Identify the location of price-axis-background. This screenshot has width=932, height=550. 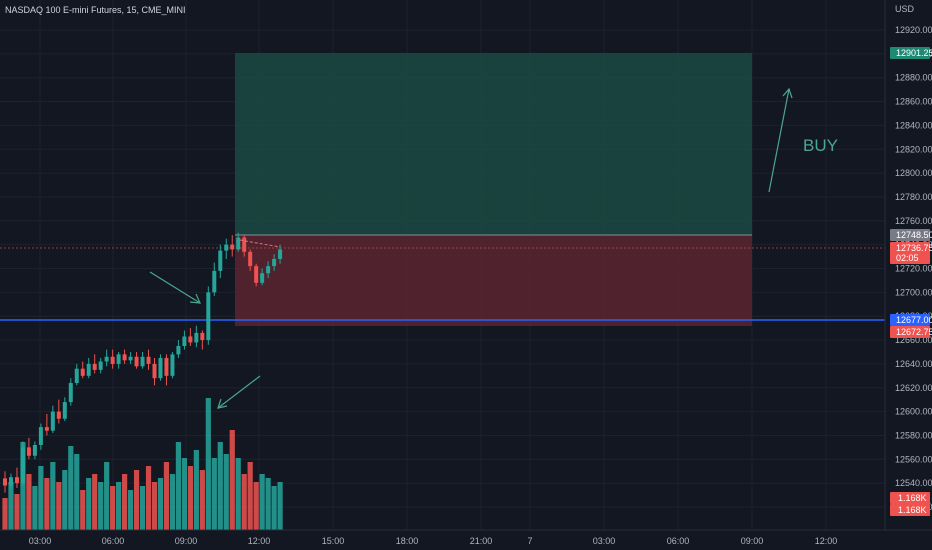
(908, 265).